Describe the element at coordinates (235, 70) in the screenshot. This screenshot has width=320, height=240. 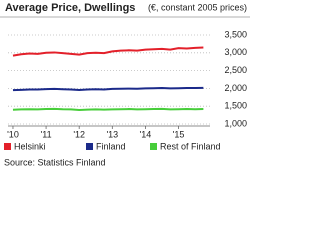
I see `y-tick-label: 2,500` at that location.